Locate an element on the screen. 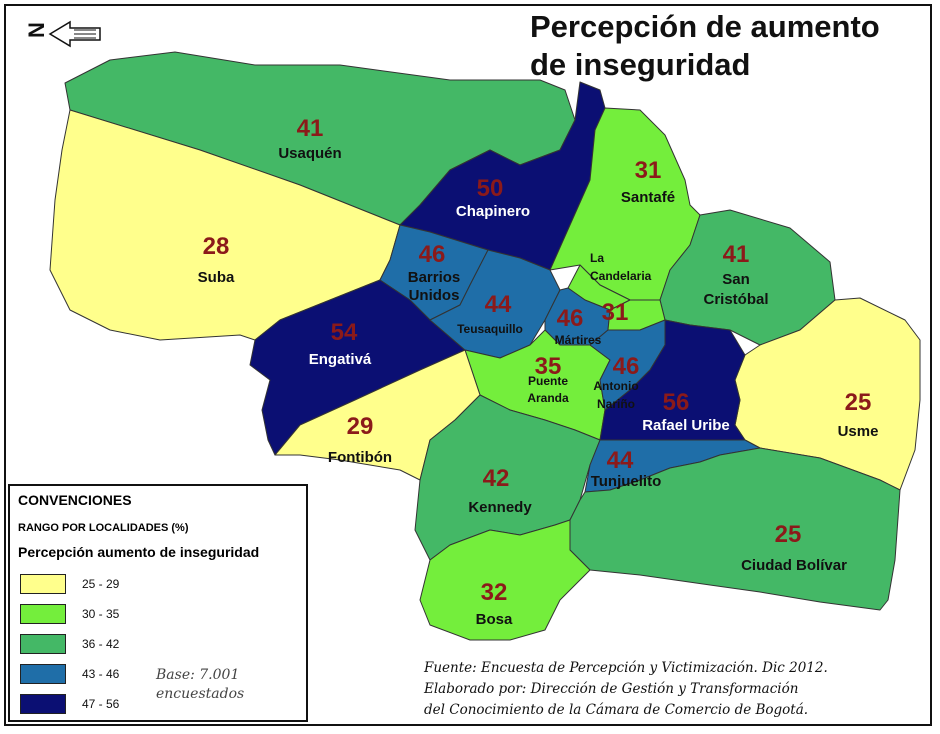  north-arrow-icon: N is located at coordinates (63, 34).